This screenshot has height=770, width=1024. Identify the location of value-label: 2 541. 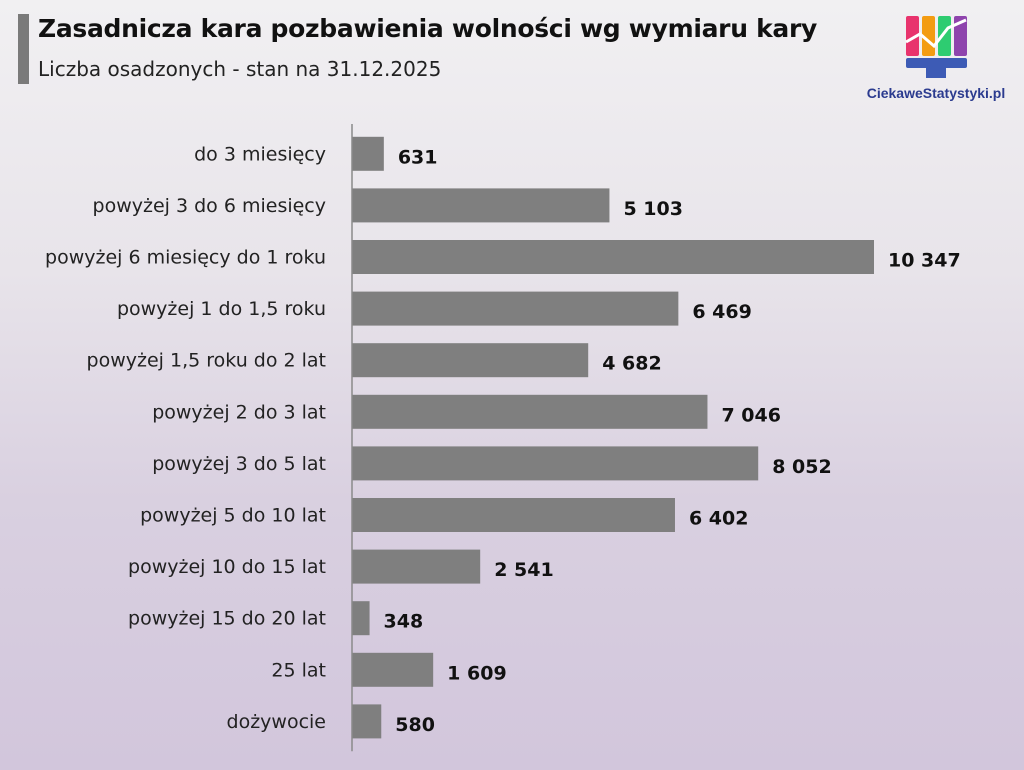
(523, 570).